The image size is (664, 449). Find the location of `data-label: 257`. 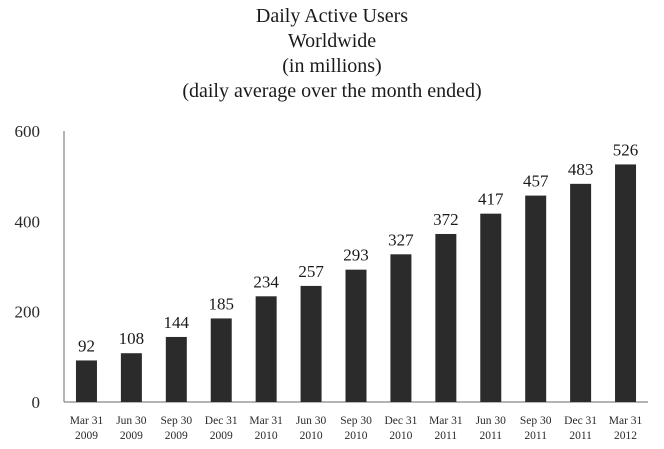

data-label: 257 is located at coordinates (311, 271).